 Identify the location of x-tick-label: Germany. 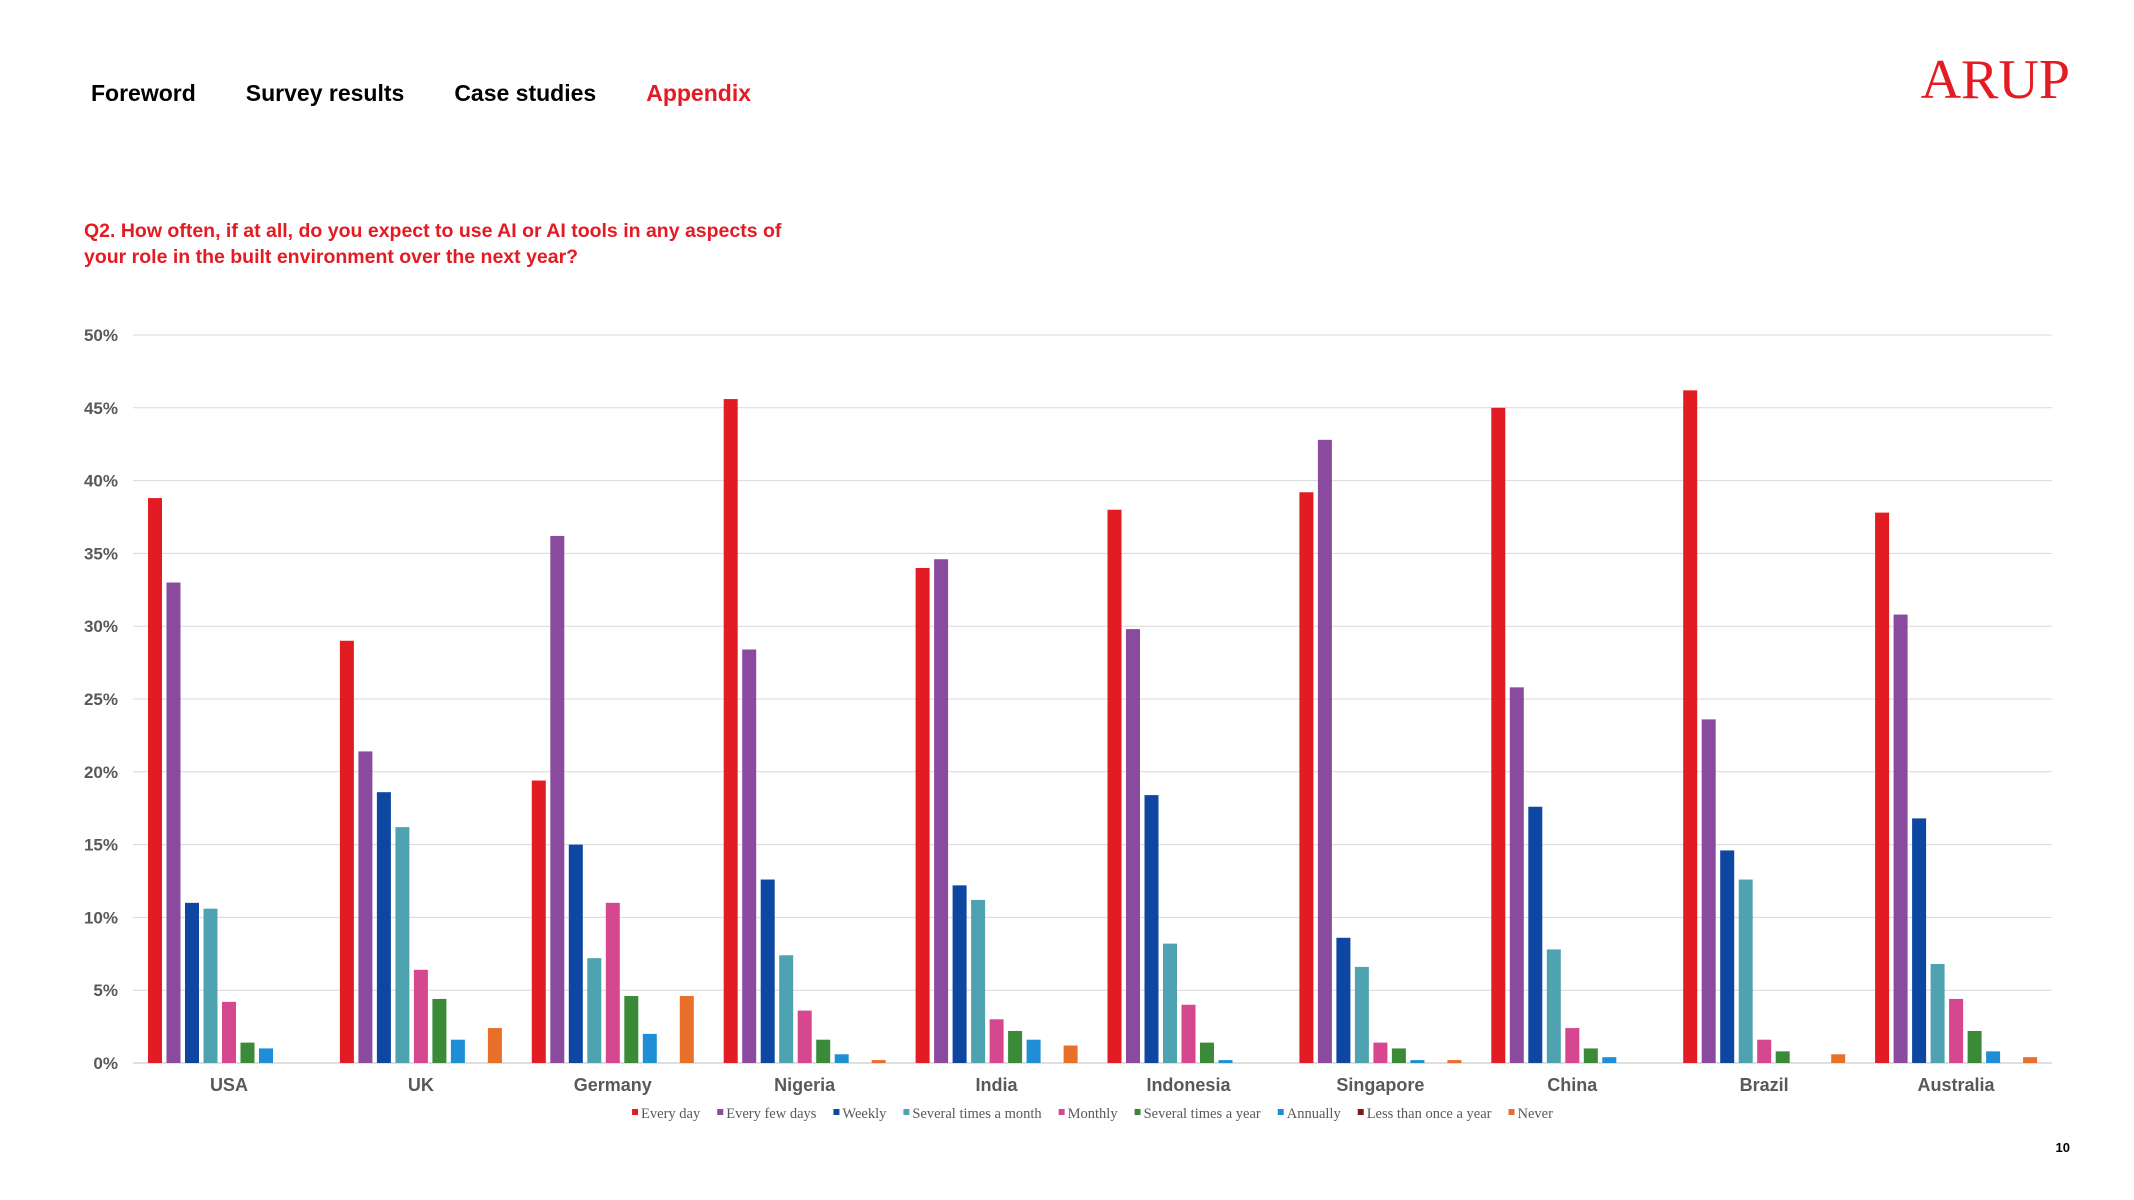
(613, 1085).